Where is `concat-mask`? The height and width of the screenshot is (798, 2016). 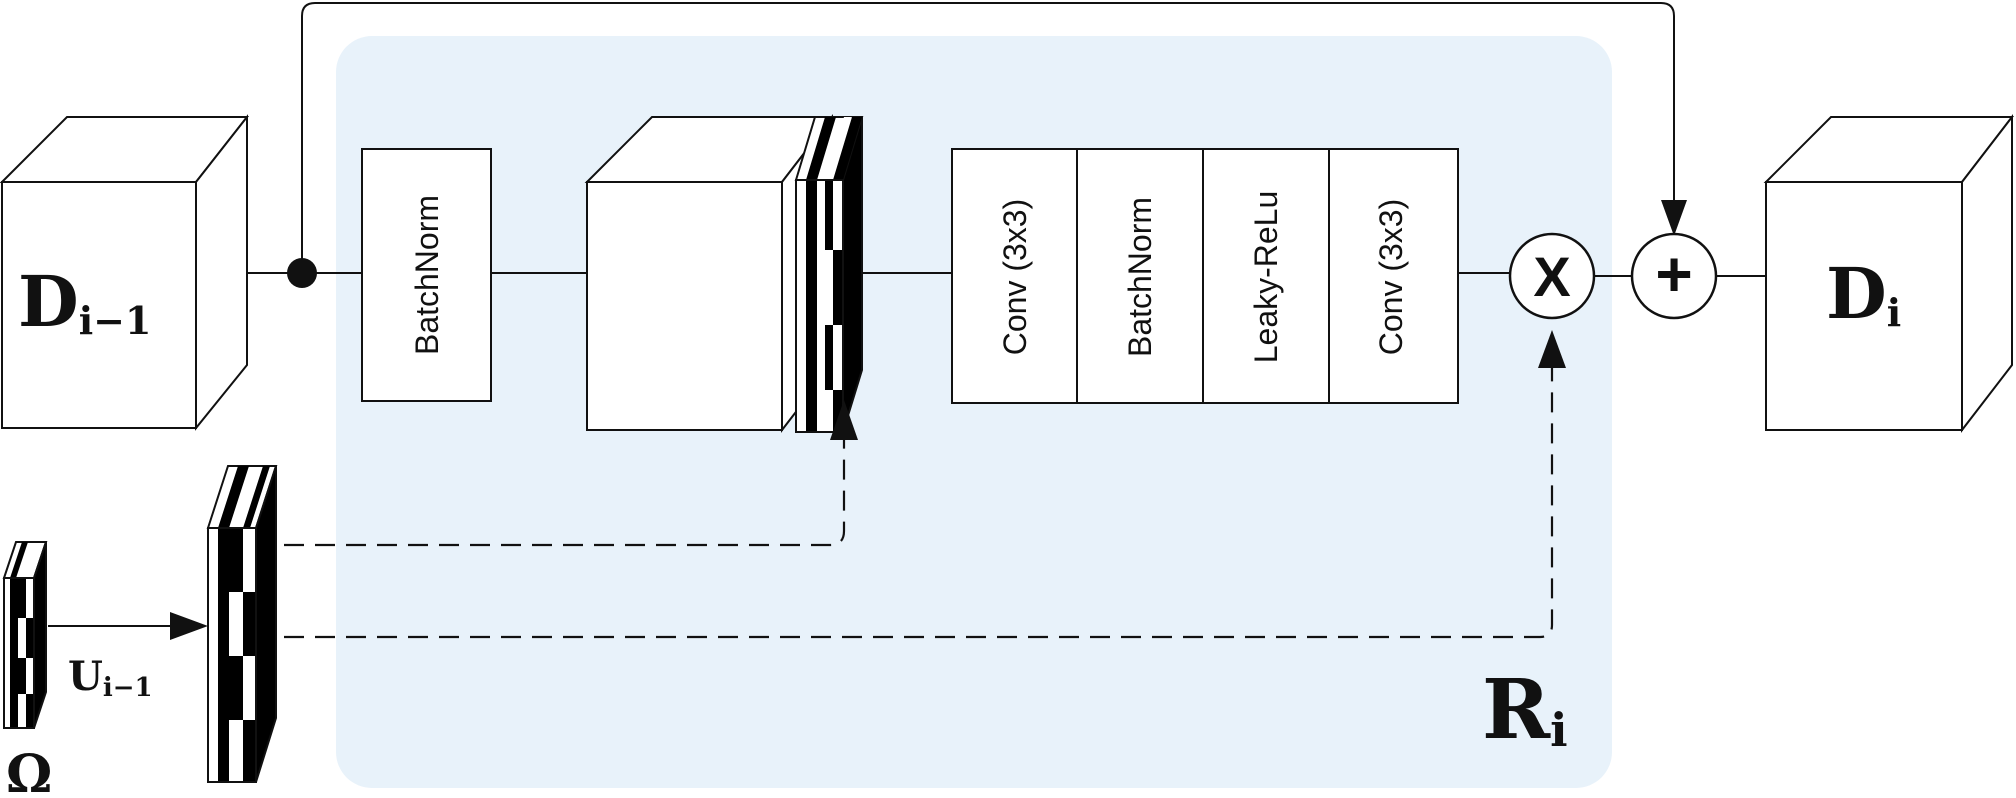 concat-mask is located at coordinates (829, 274).